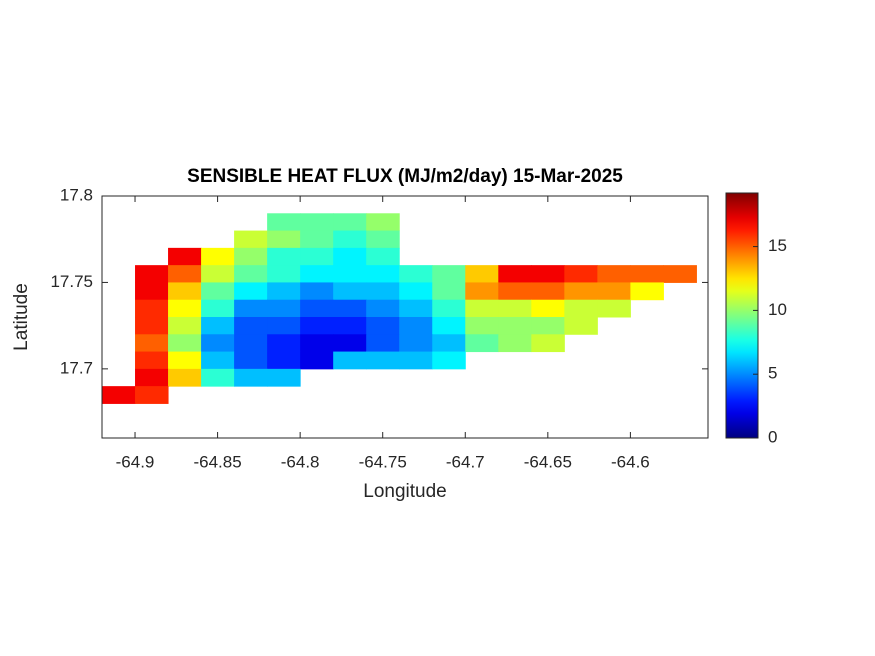 The image size is (875, 656). I want to click on y-tick-label: 17.75, so click(71, 281).